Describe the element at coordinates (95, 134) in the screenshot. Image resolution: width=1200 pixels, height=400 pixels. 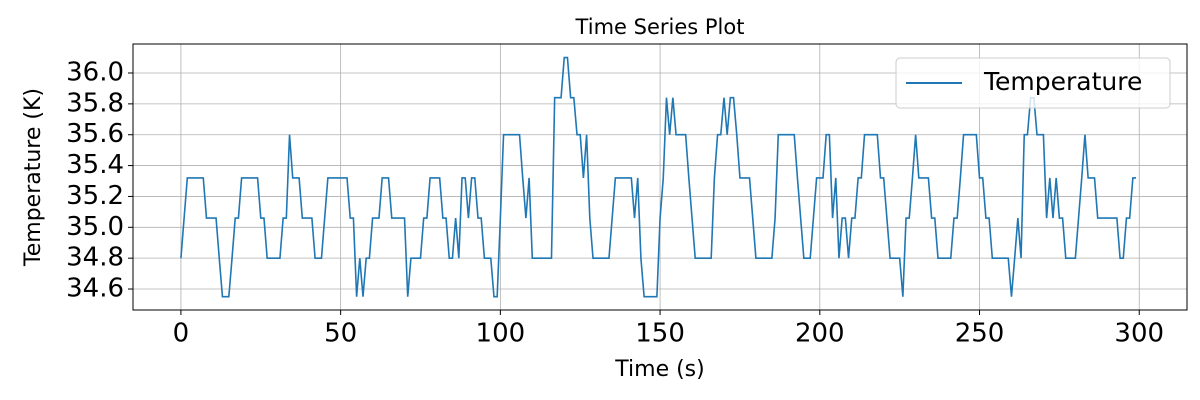
I see `y-tick-label: 35.6` at that location.